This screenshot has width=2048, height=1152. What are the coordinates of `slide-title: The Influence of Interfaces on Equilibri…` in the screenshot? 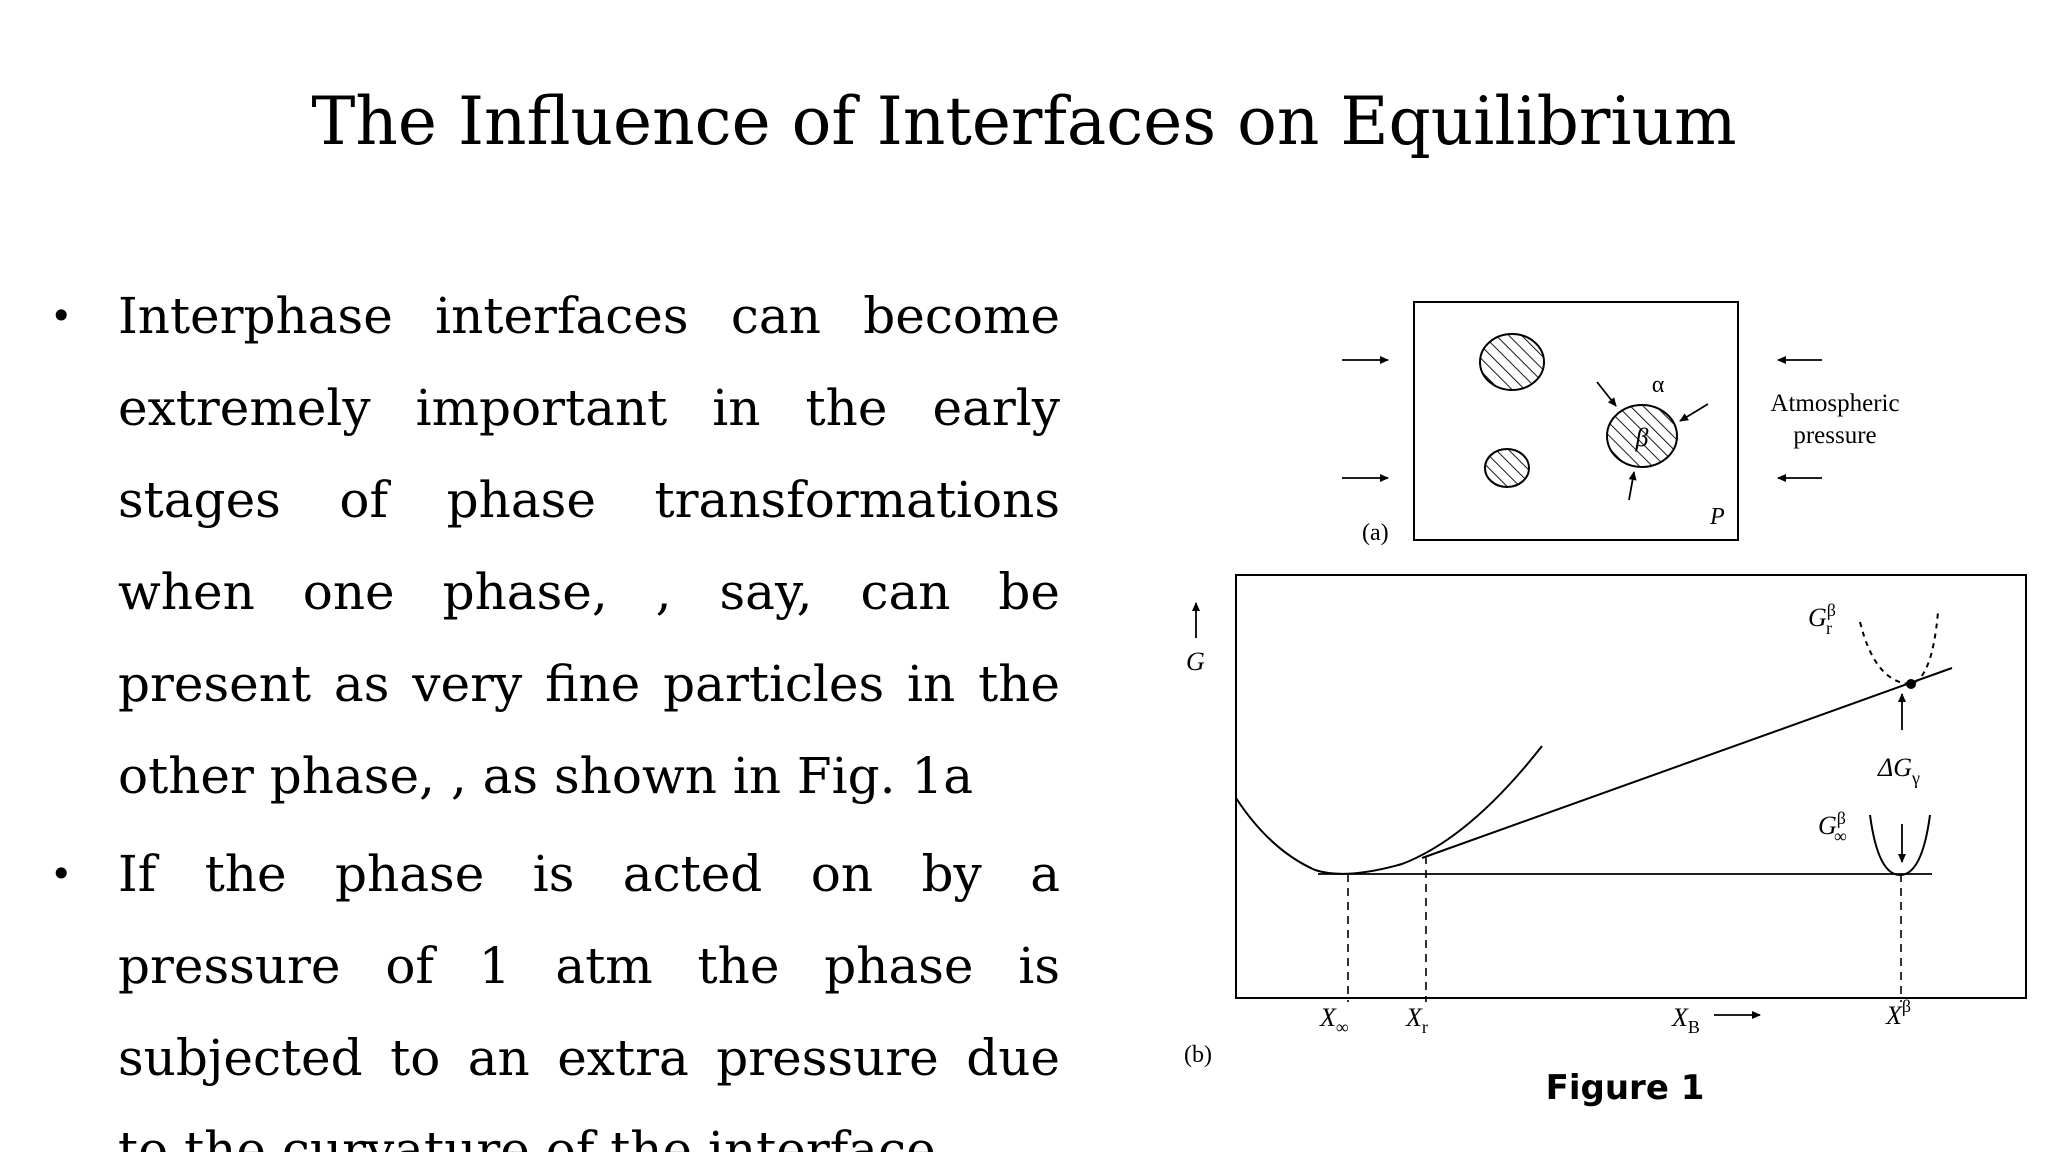 It's located at (1024, 121).